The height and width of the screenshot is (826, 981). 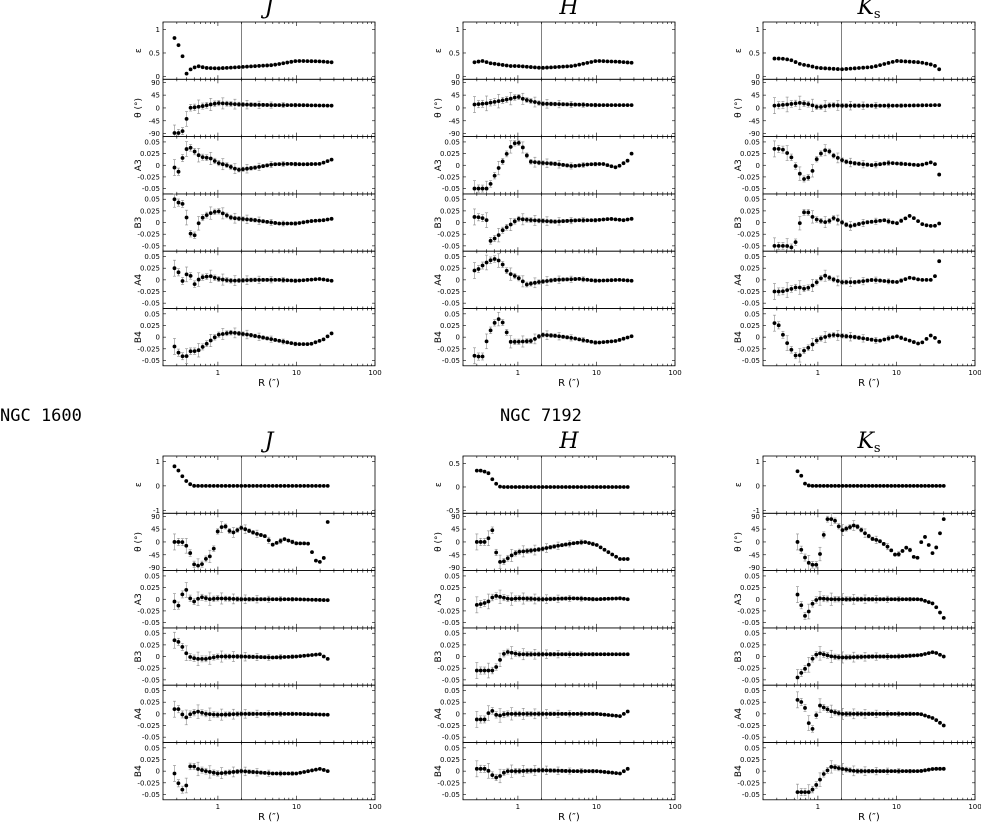 I want to click on x-axis-label: R (″), so click(x=269, y=817).